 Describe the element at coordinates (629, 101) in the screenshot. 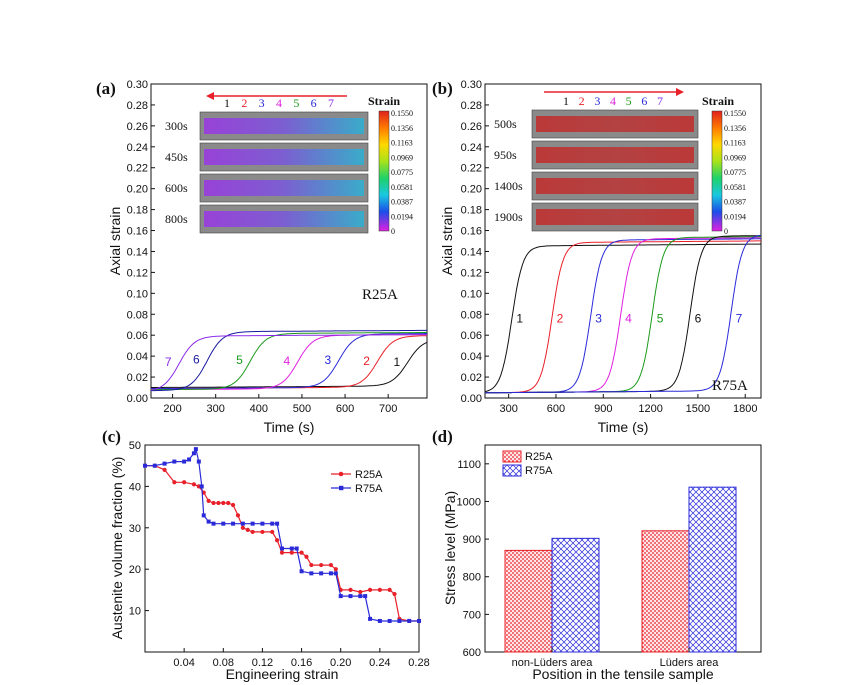

I see `inset-position-label: 5` at that location.